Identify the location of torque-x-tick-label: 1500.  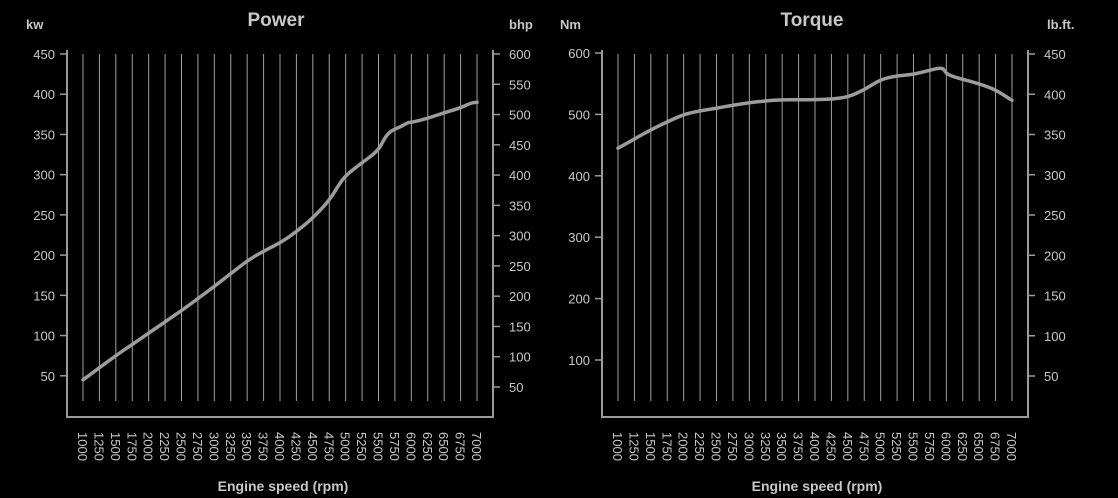
(650, 446).